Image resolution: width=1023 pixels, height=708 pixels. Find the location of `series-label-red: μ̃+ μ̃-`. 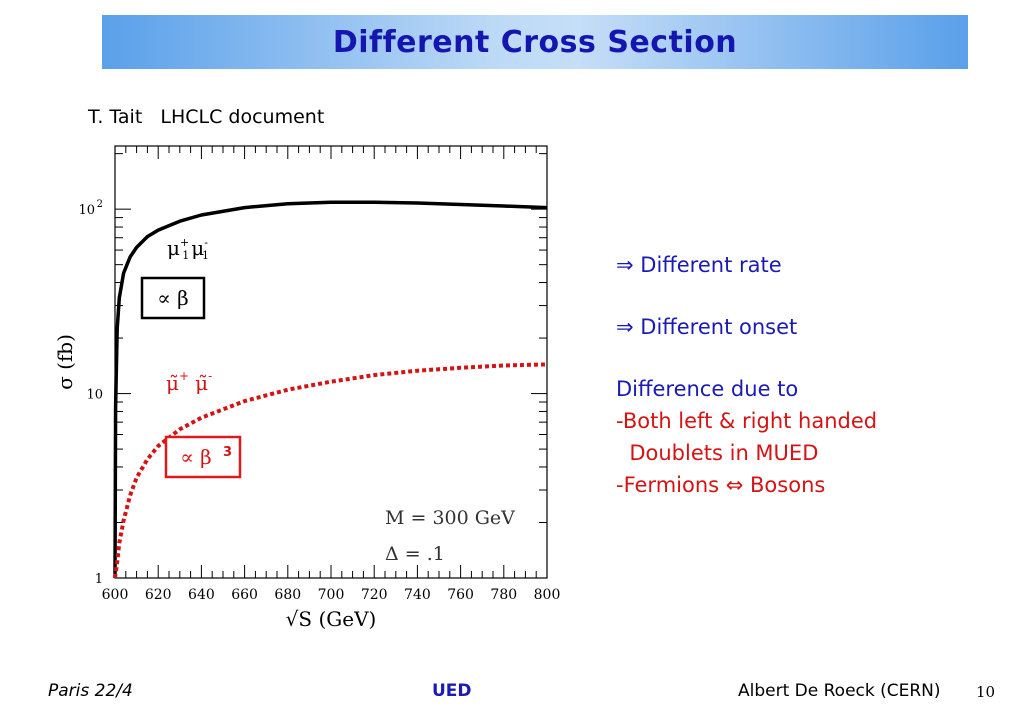

series-label-red: μ̃+ μ̃- is located at coordinates (189, 382).